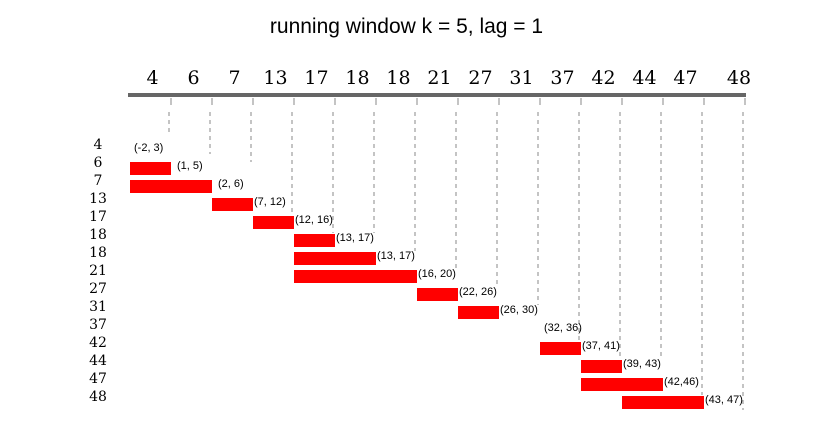  Describe the element at coordinates (98, 271) in the screenshot. I see `row-value-label: 21` at that location.